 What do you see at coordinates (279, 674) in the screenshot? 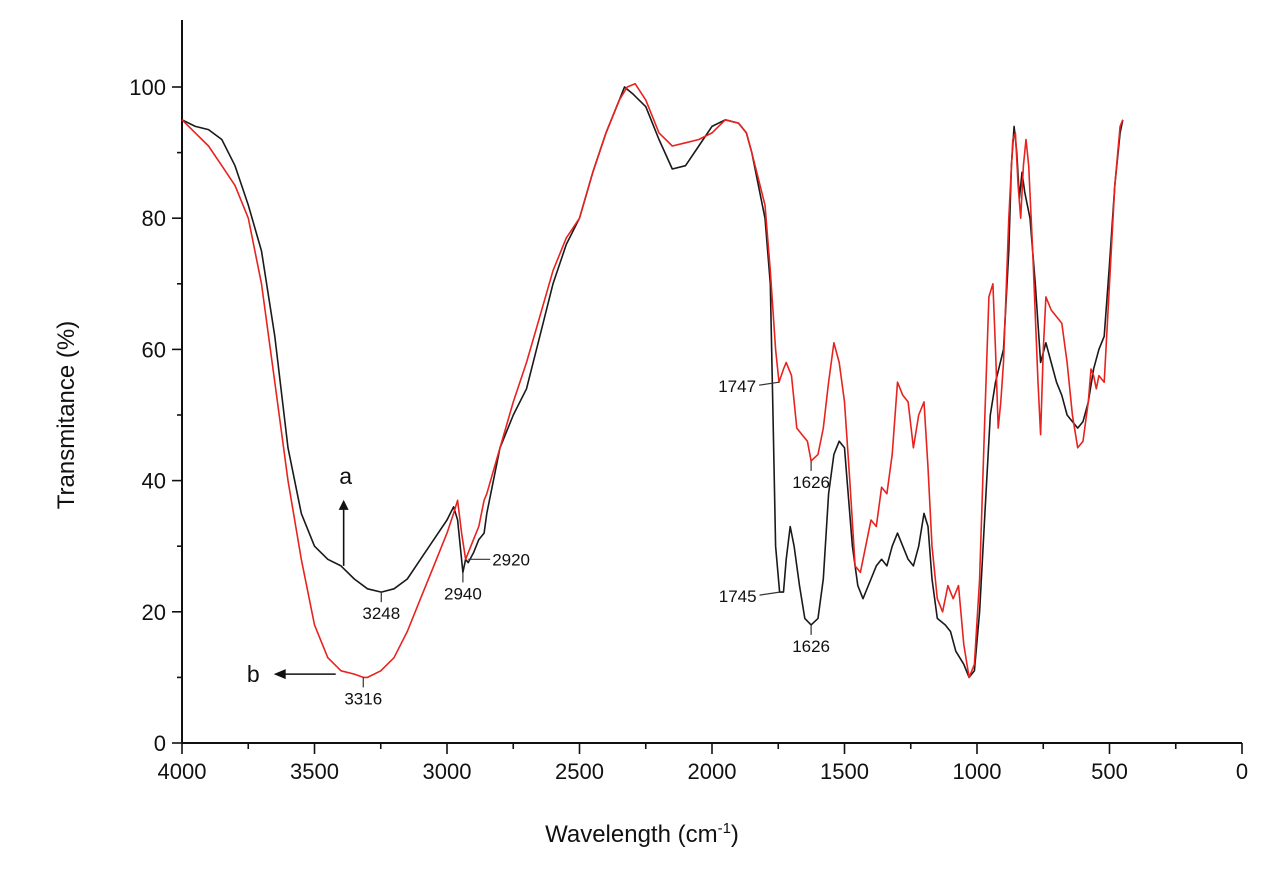
I see `arrow-left-icon` at bounding box center [279, 674].